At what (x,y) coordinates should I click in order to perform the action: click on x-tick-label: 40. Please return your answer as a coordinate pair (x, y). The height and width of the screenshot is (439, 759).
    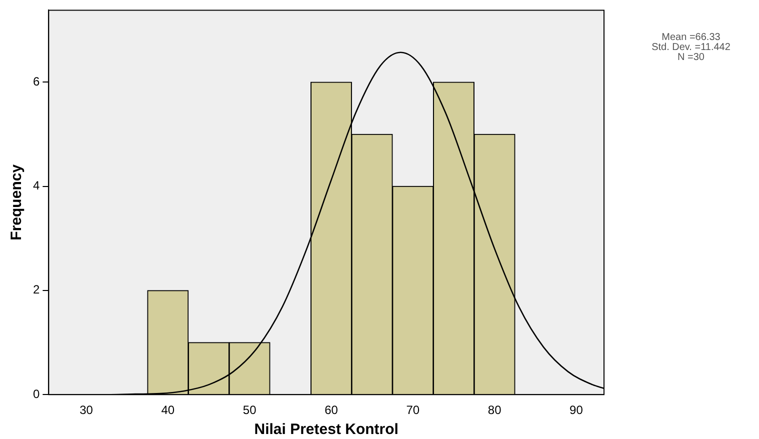
    Looking at the image, I should click on (168, 410).